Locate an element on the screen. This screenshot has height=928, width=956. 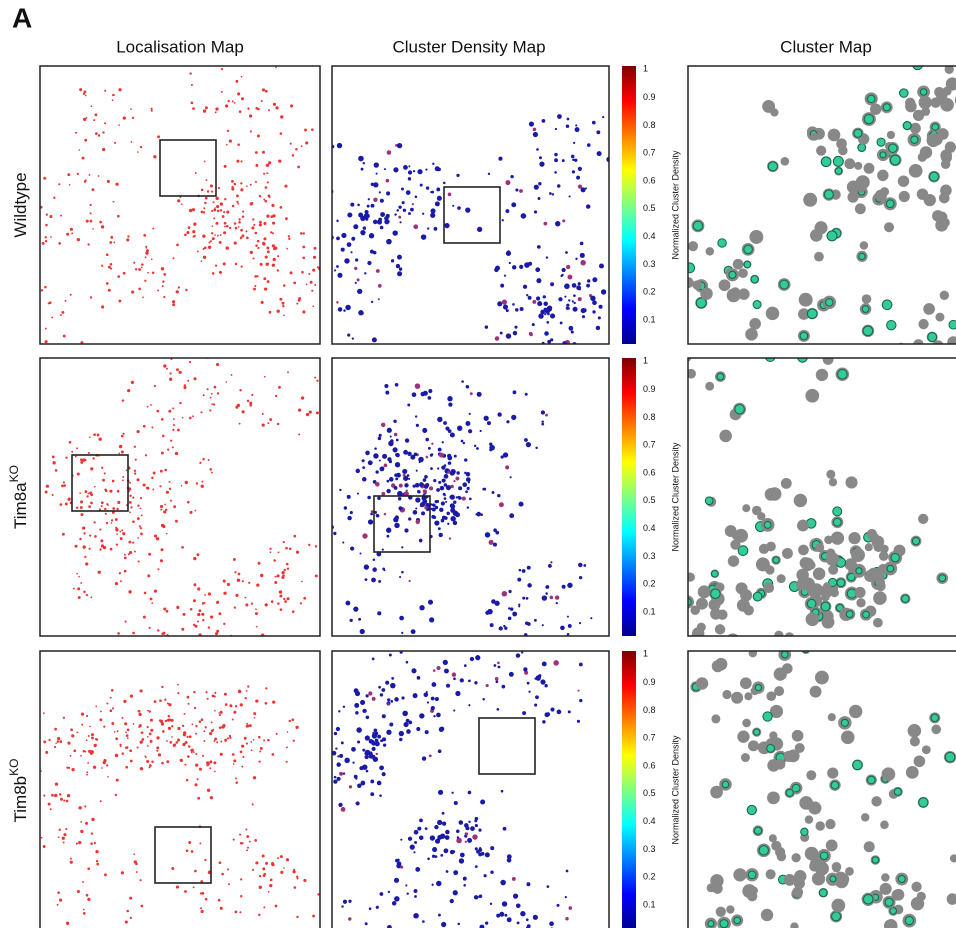
colorbar-tick-label: 0.8 is located at coordinates (649, 417).